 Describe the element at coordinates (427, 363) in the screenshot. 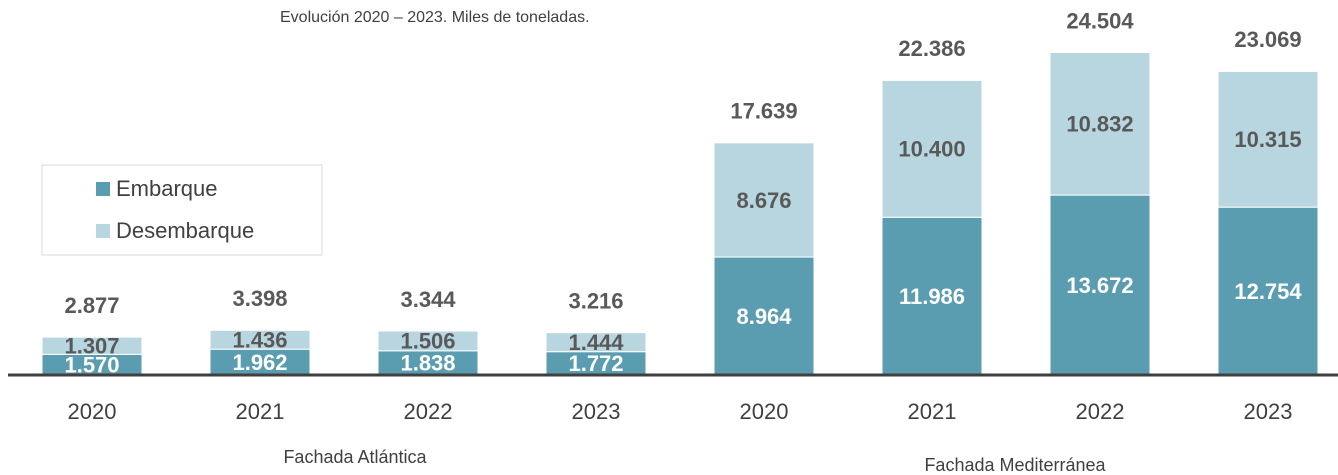

I see `data-label: 1.838` at that location.